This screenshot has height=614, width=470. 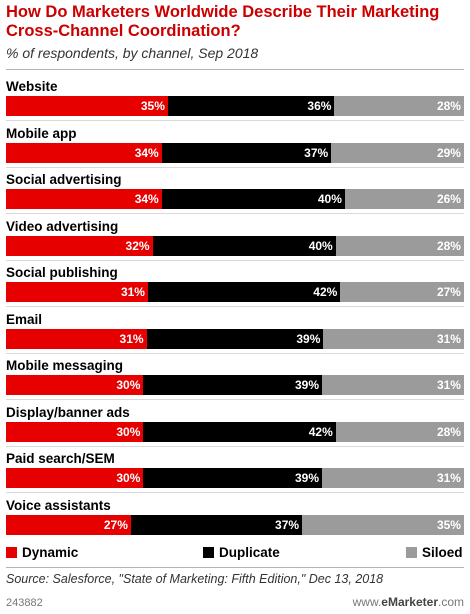 What do you see at coordinates (251, 106) in the screenshot?
I see `bar-website-duplicate: 36%` at bounding box center [251, 106].